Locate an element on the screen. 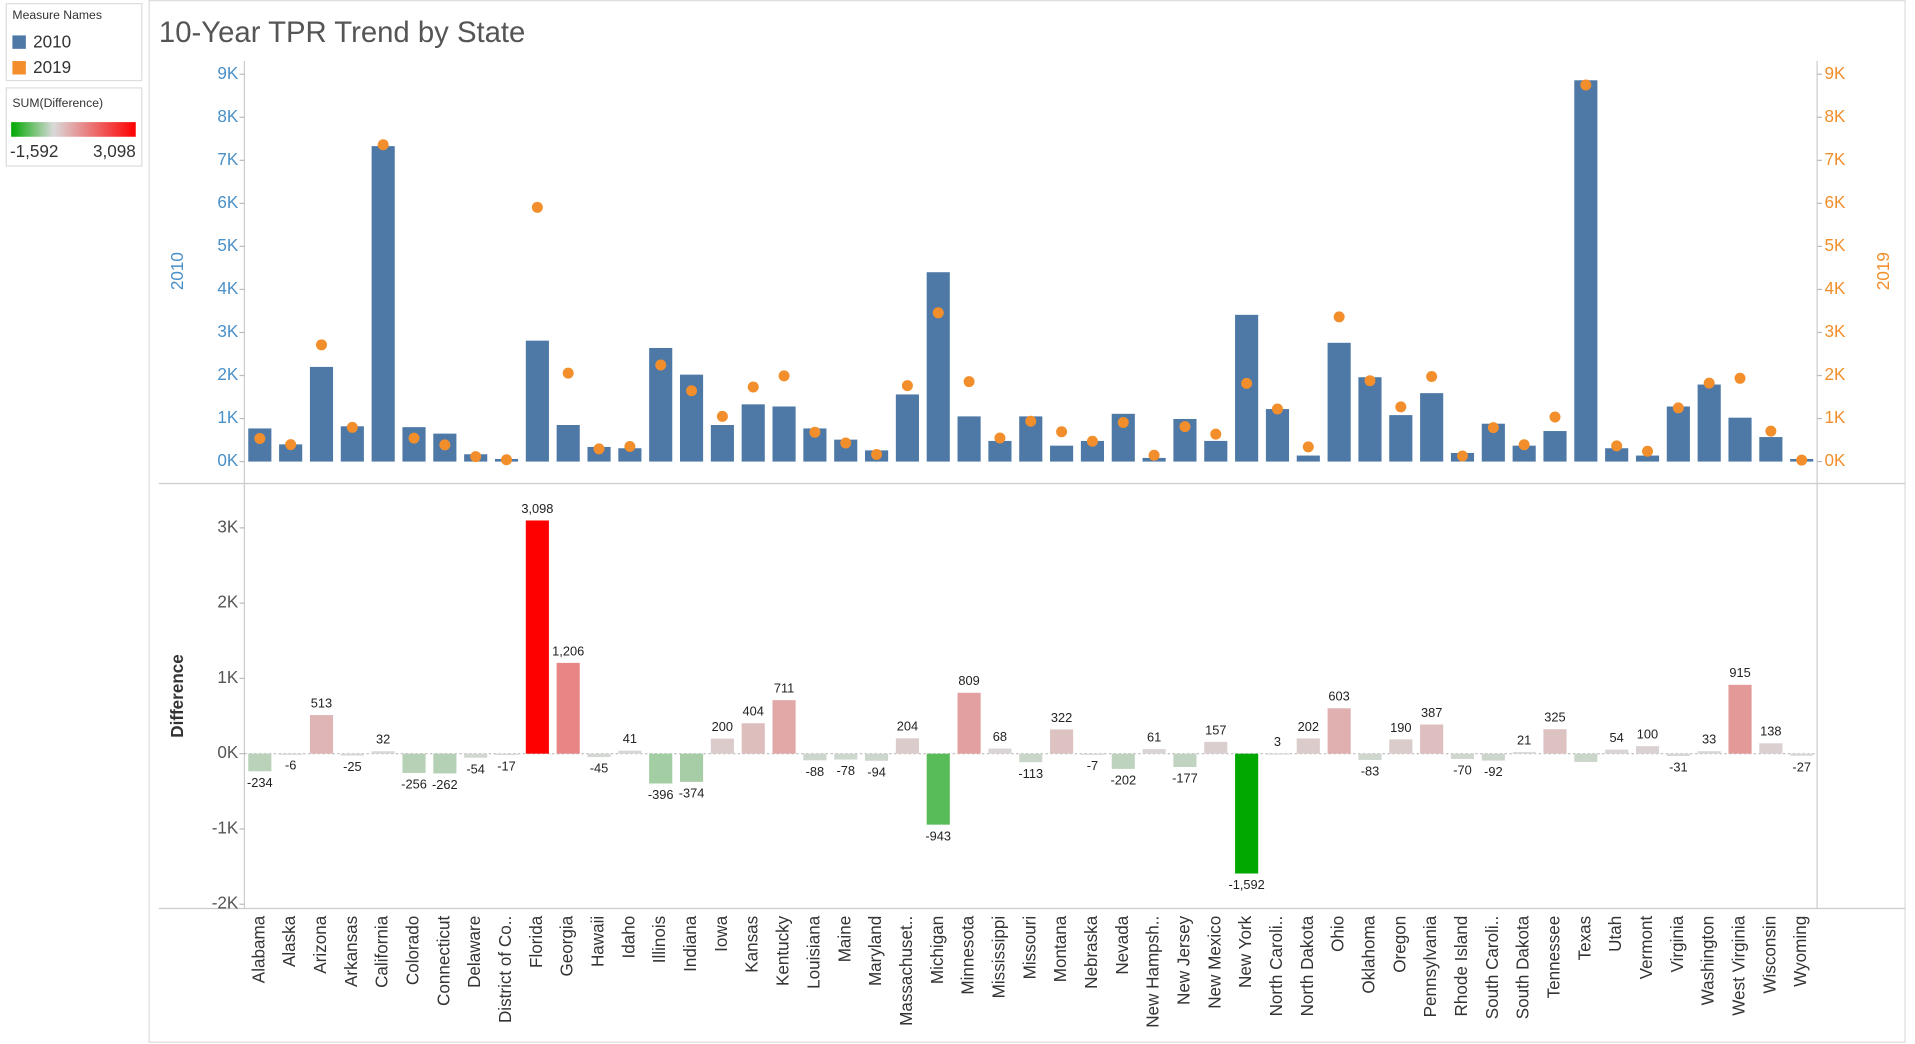 The width and height of the screenshot is (1915, 1044). data-label: -17 is located at coordinates (506, 766).